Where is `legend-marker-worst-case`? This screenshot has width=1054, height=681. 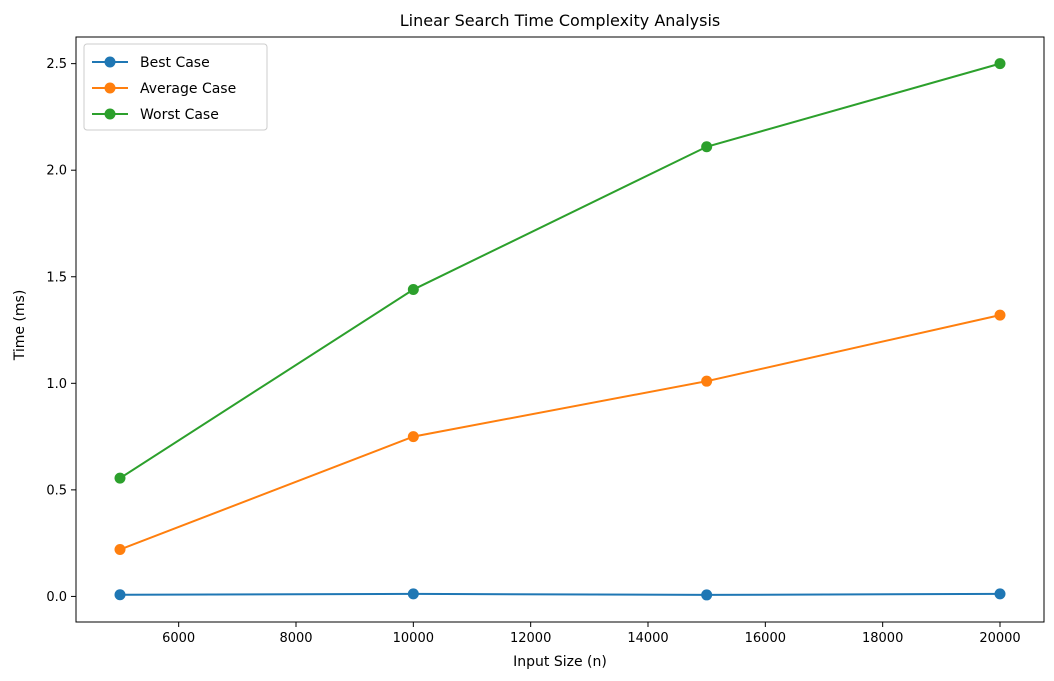
legend-marker-worst-case is located at coordinates (110, 114).